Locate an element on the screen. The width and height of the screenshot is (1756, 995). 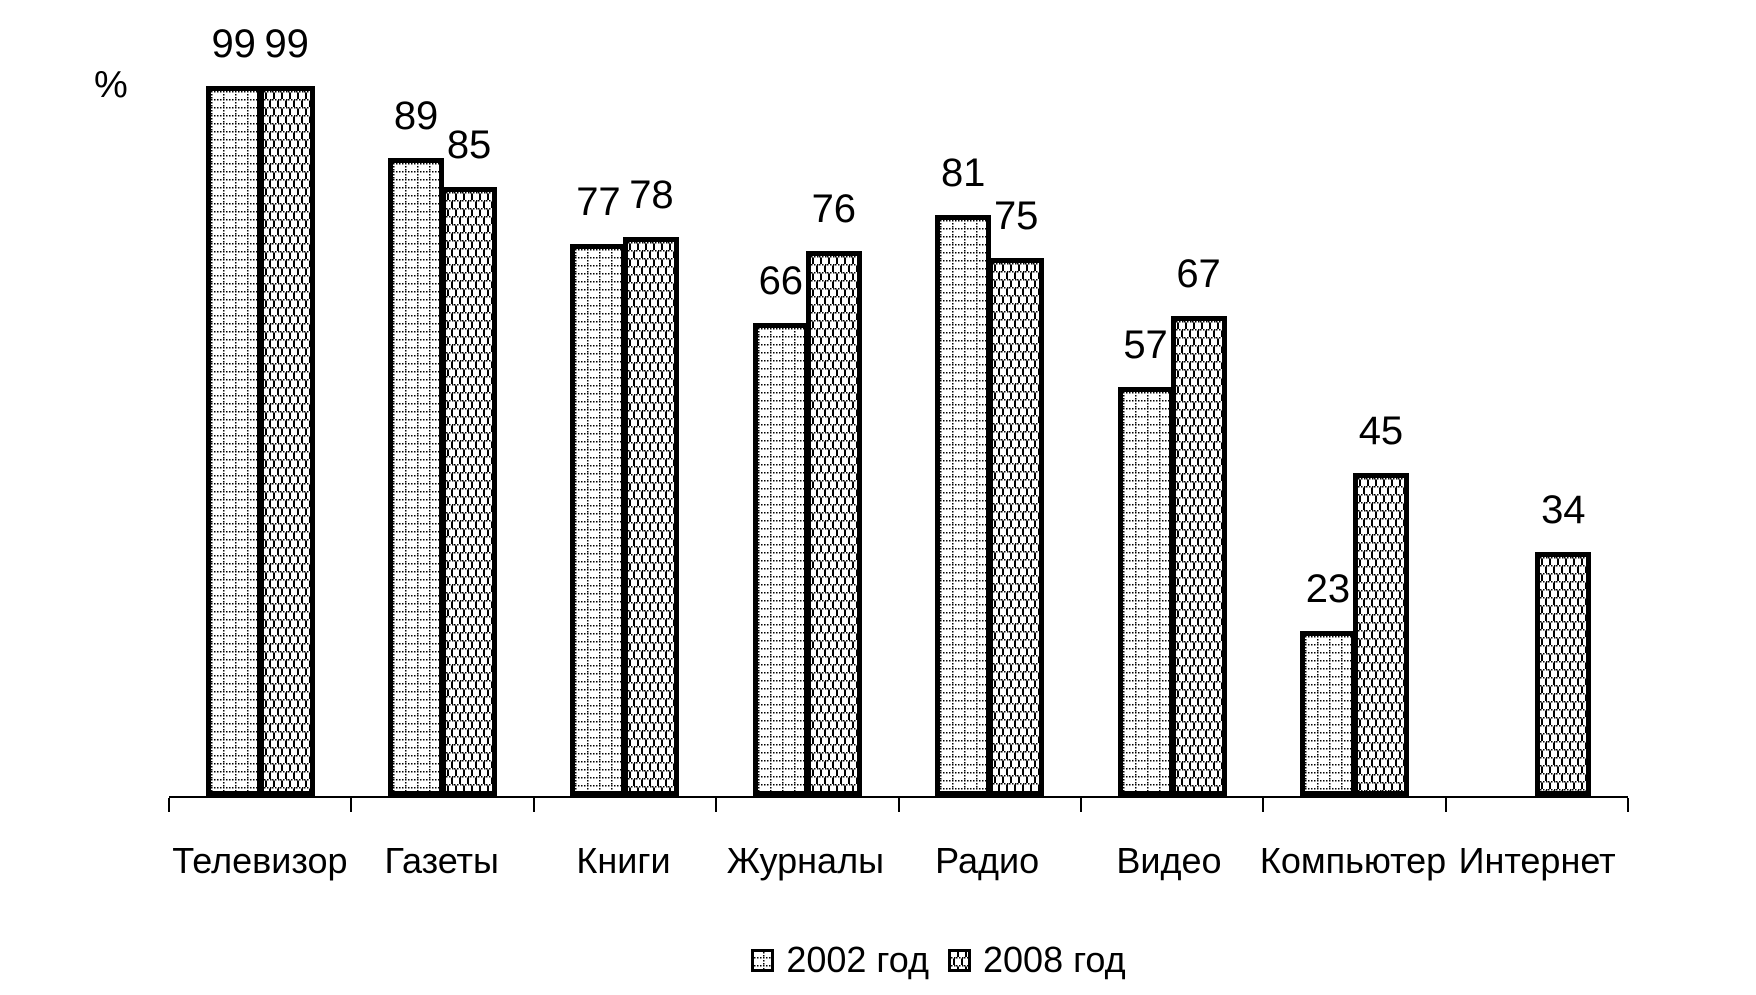
bar-pair: 34 is located at coordinates (1537, 643).